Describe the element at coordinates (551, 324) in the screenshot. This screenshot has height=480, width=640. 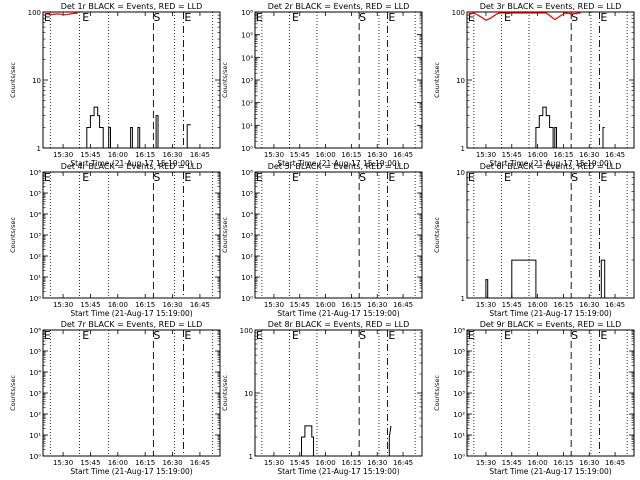
I see `panel-title: Det 9r BLACK = Events, RED = LLD` at that location.